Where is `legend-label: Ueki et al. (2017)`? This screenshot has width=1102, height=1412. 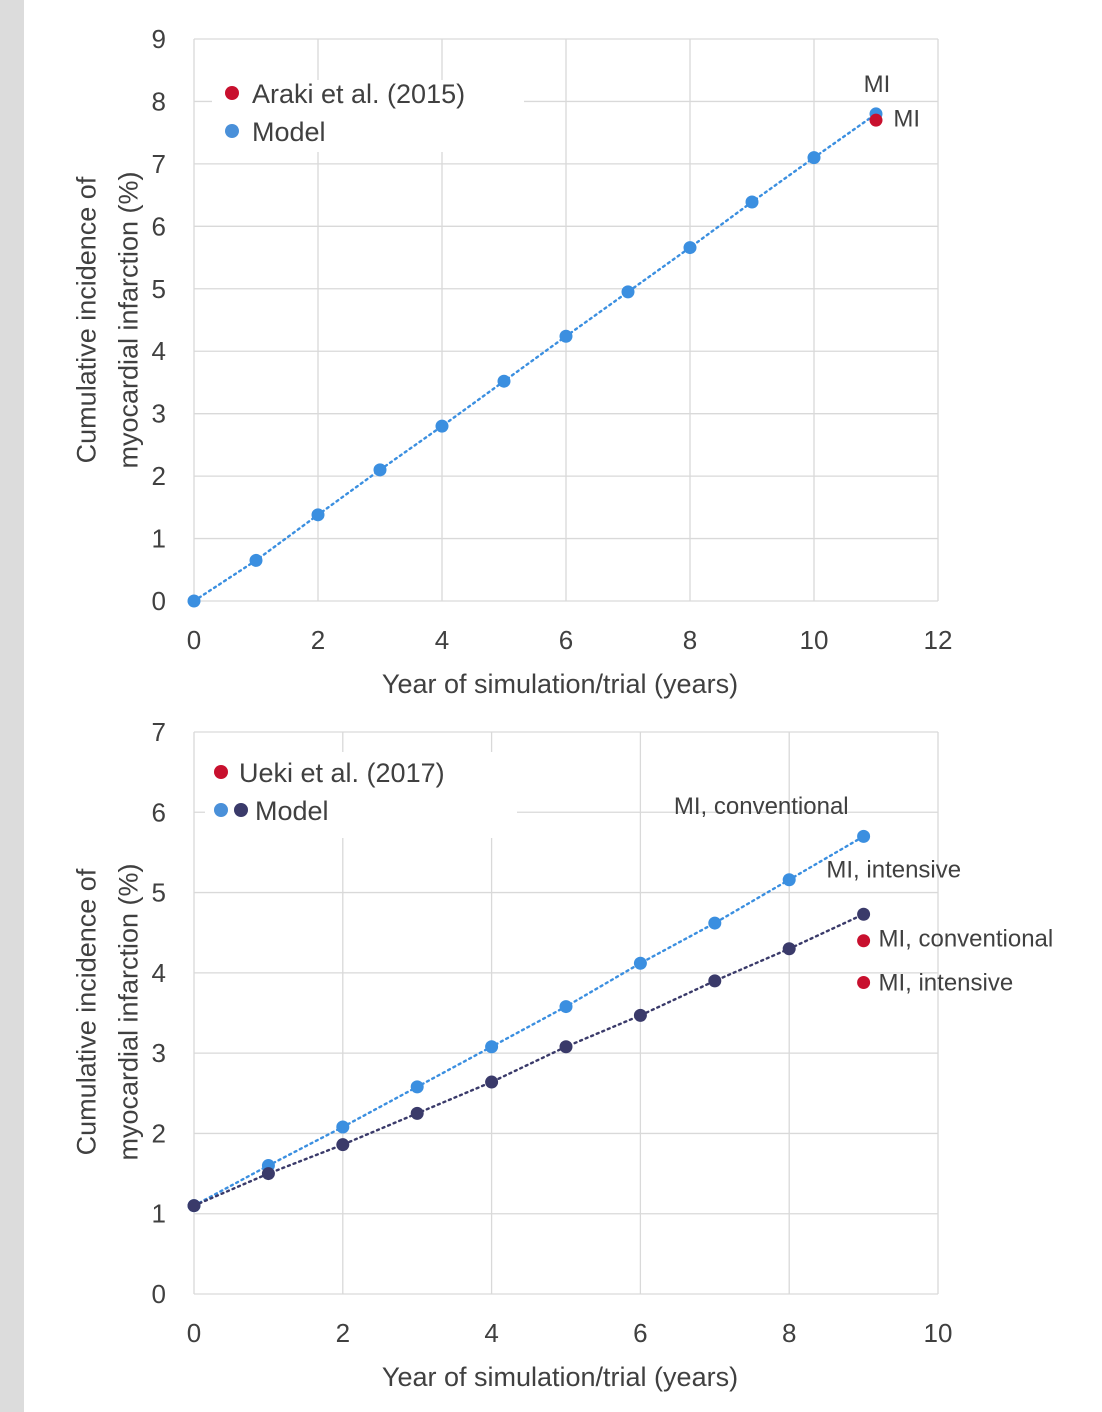 legend-label: Ueki et al. (2017) is located at coordinates (342, 773).